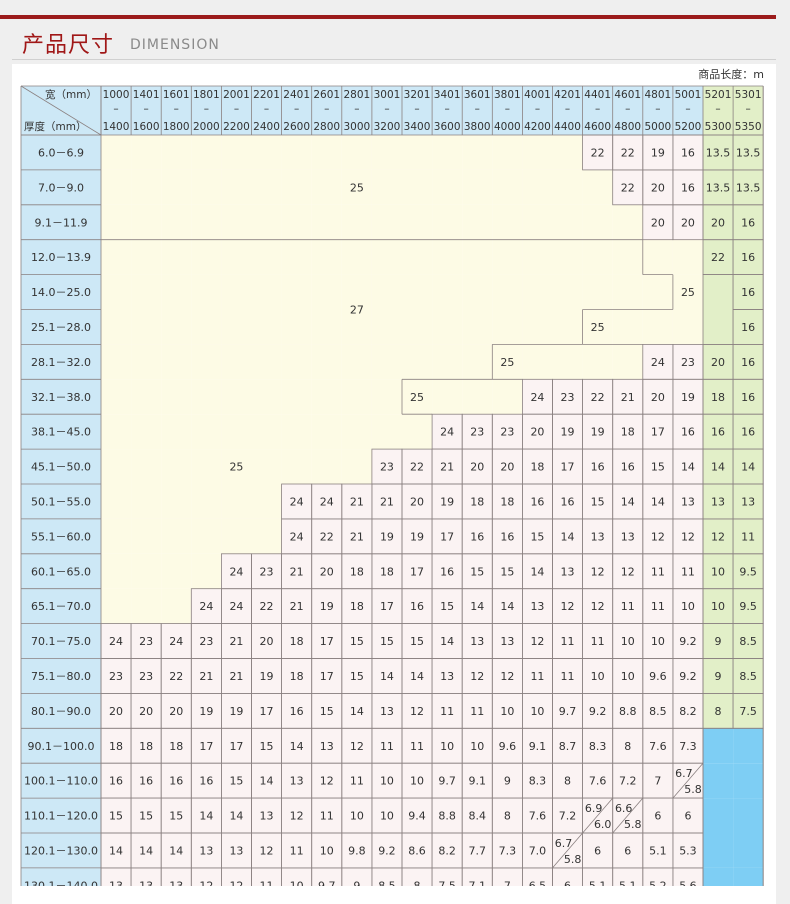 This screenshot has height=904, width=790. I want to click on merged-region-value: 25, so click(417, 397).